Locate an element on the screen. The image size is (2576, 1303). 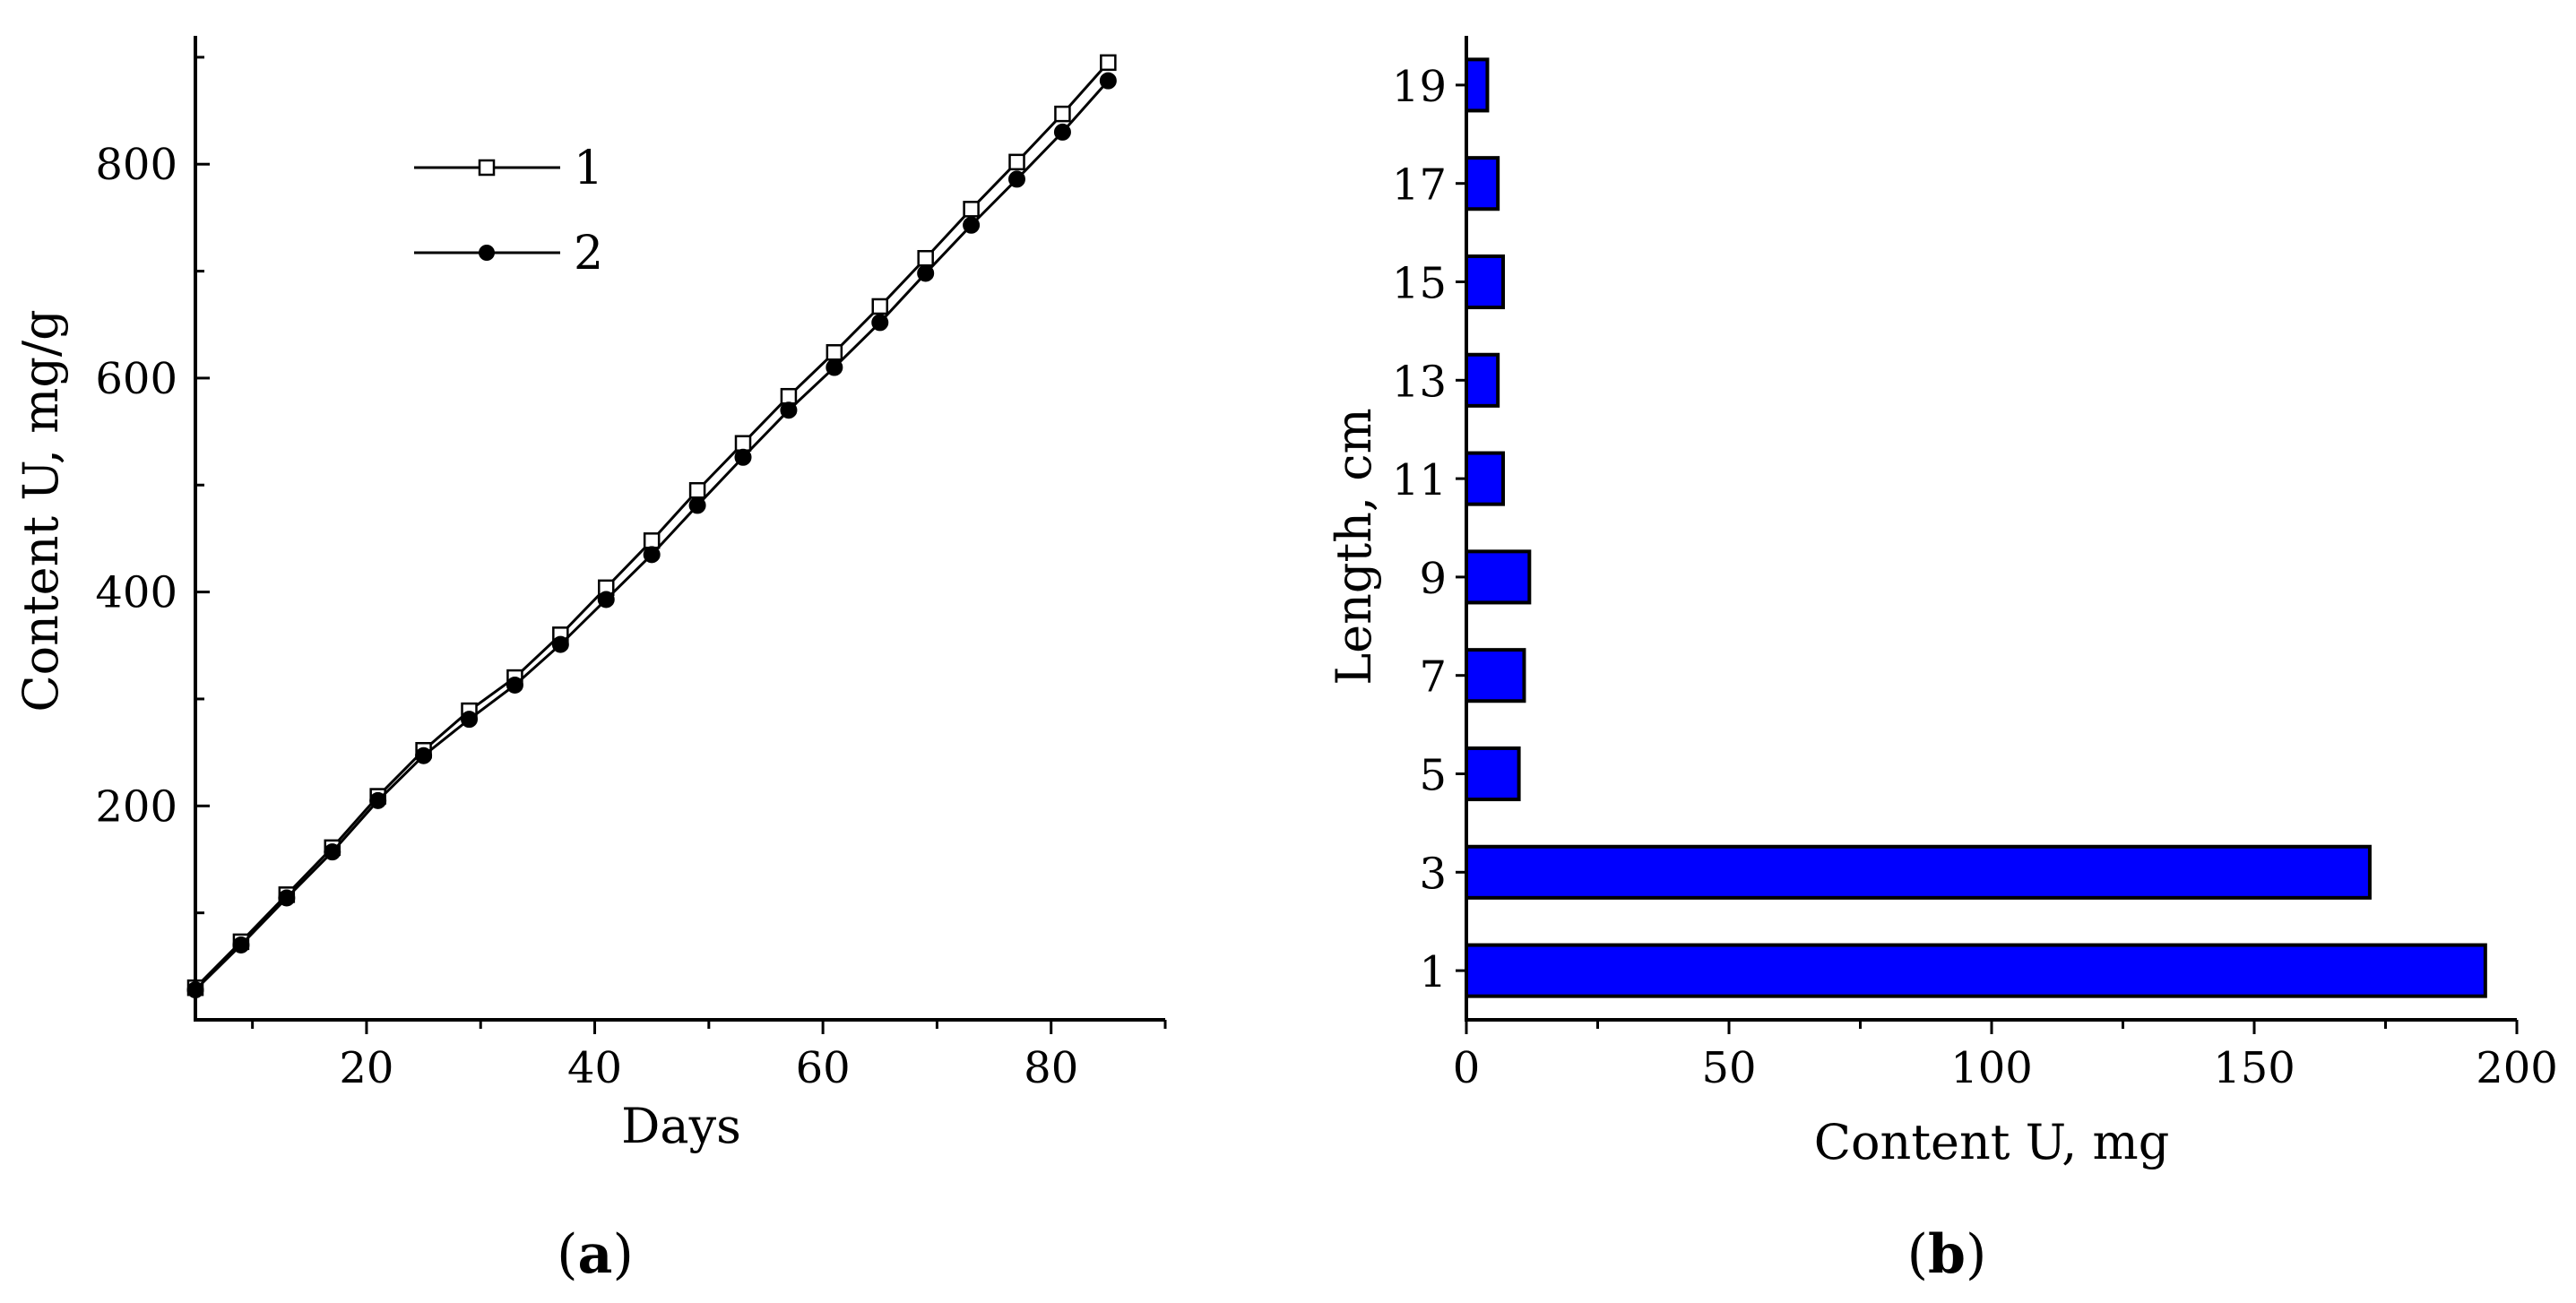
chart-a-y-tick-label: 200 is located at coordinates (136, 806).